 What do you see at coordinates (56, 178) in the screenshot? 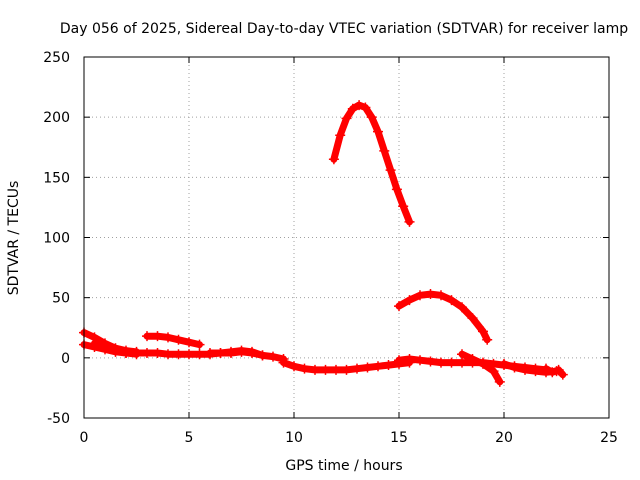
I see `y-tick-label: 150` at bounding box center [56, 178].